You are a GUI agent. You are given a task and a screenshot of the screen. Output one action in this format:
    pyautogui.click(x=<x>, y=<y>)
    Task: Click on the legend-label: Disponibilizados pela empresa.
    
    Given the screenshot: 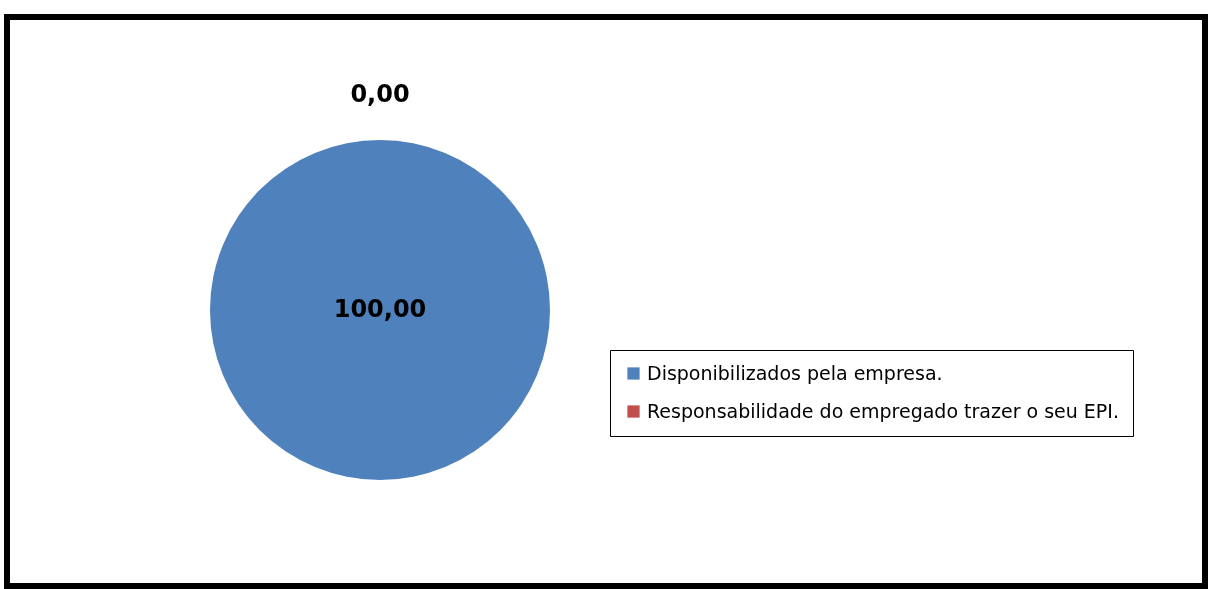 What is the action you would take?
    pyautogui.click(x=795, y=372)
    